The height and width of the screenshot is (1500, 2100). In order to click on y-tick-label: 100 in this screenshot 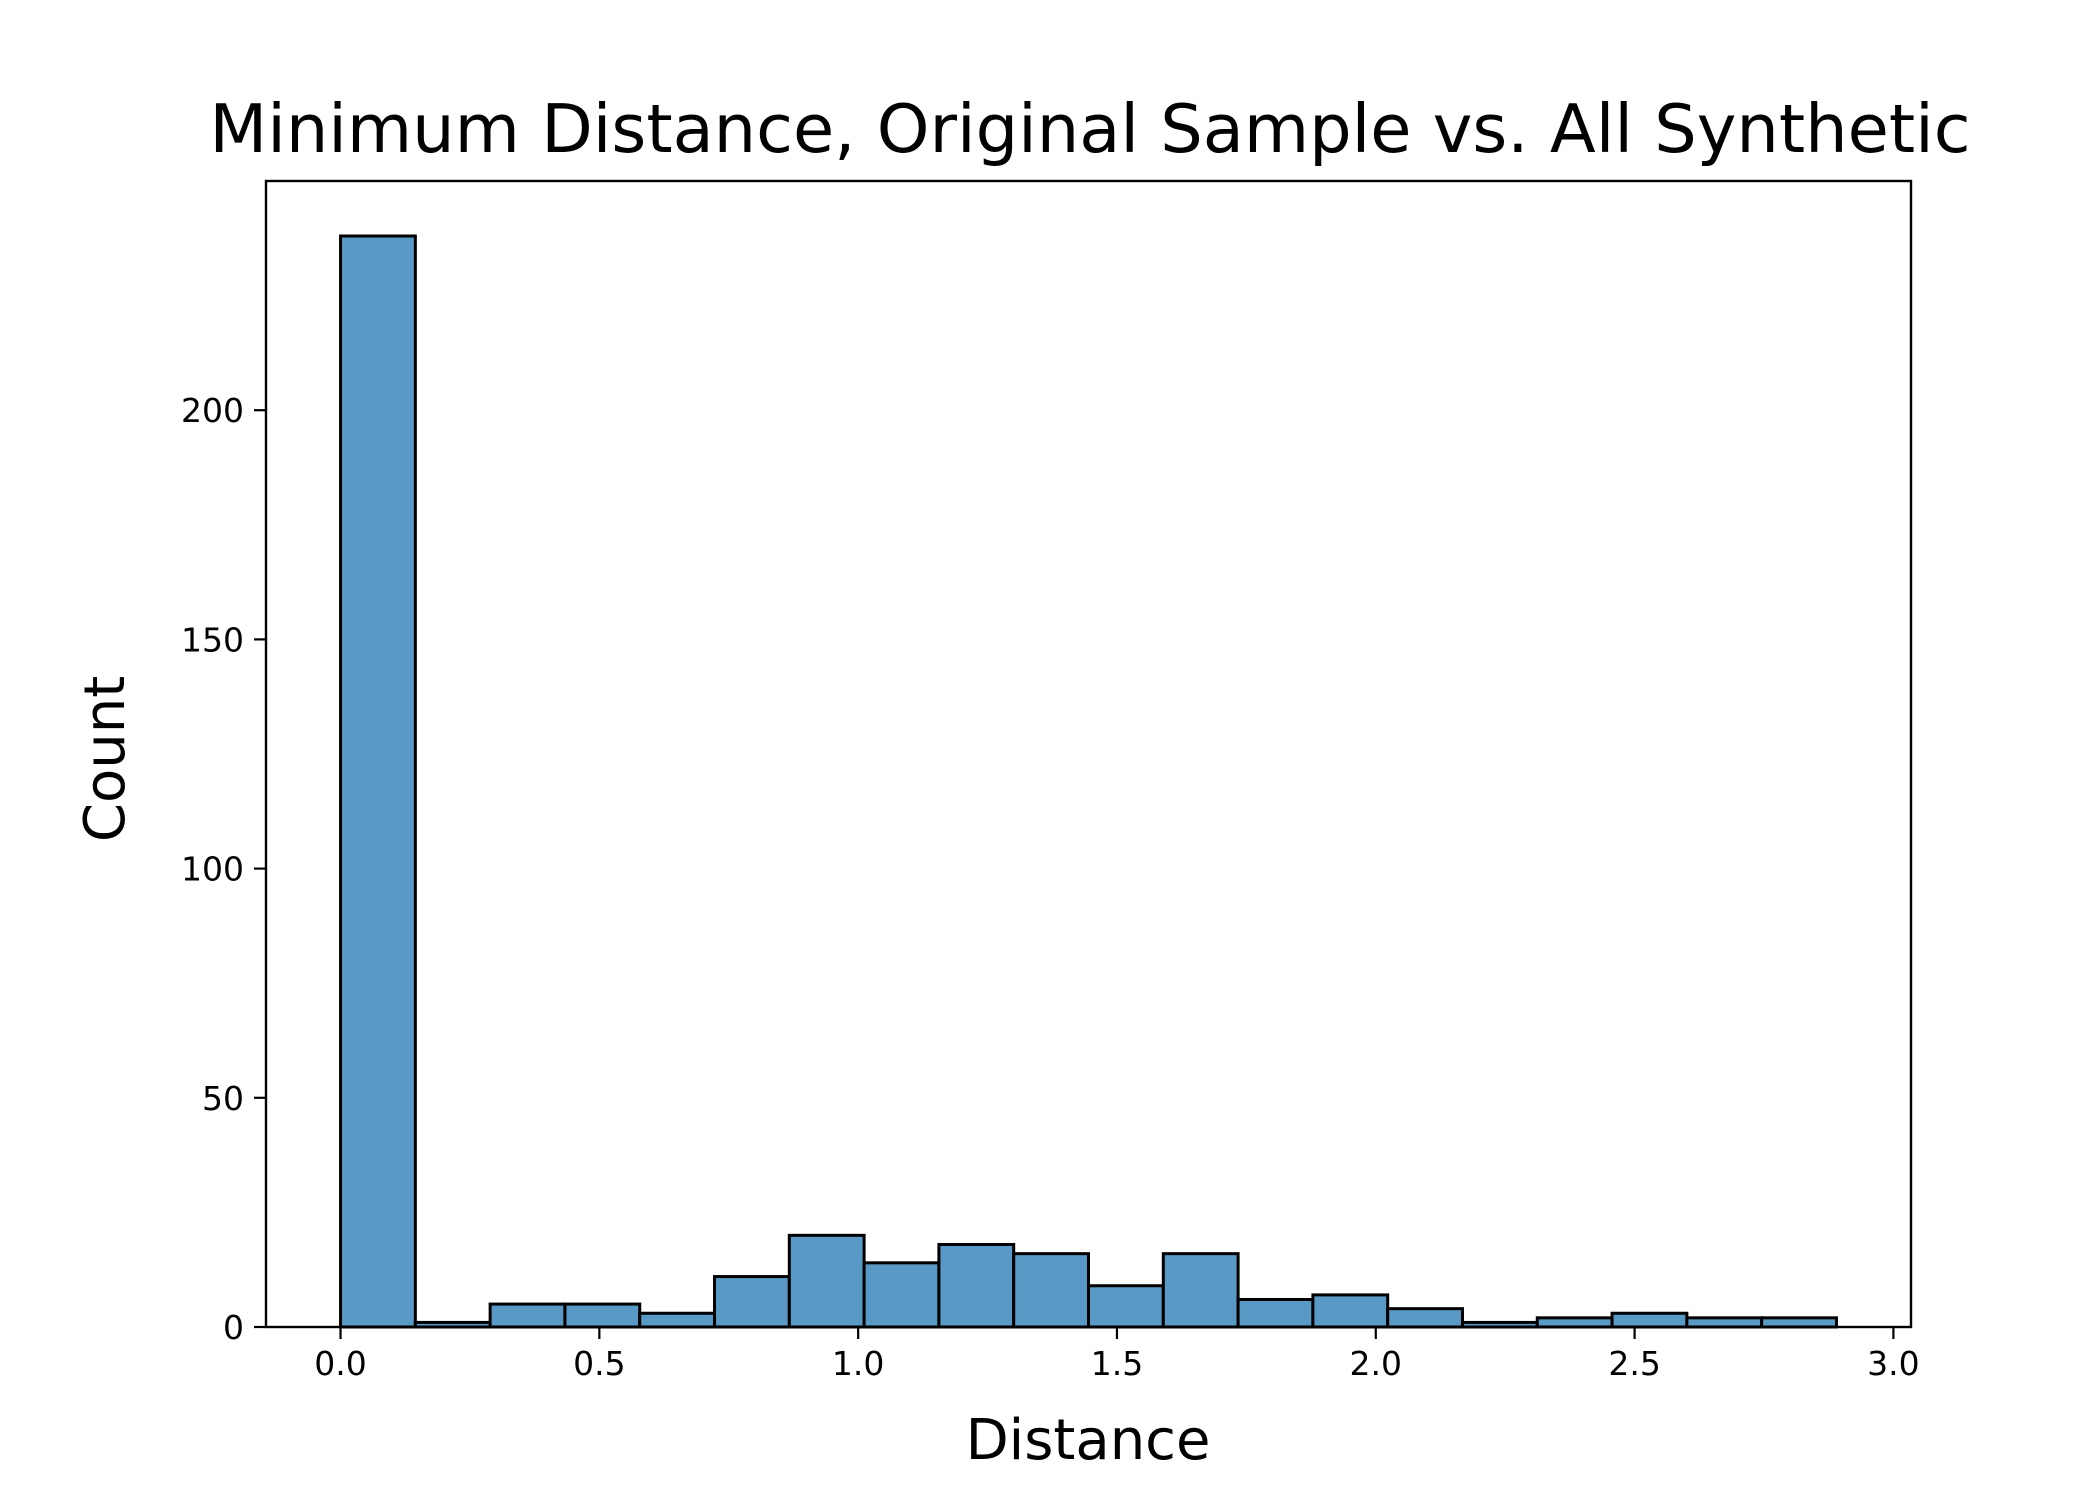, I will do `click(212, 869)`.